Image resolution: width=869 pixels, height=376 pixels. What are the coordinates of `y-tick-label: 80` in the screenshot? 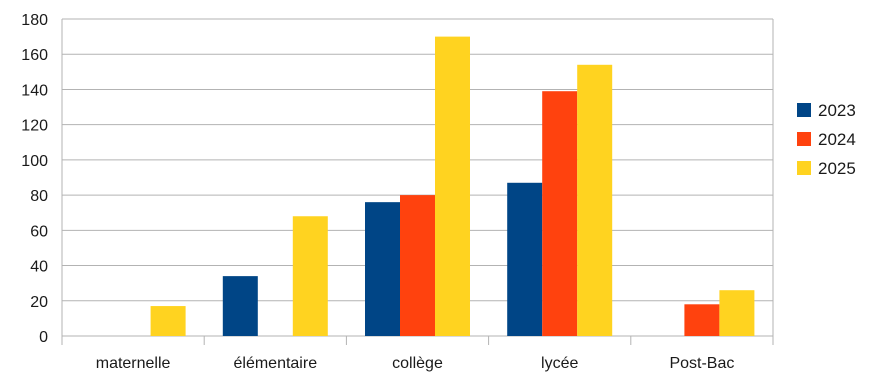 It's located at (39, 196).